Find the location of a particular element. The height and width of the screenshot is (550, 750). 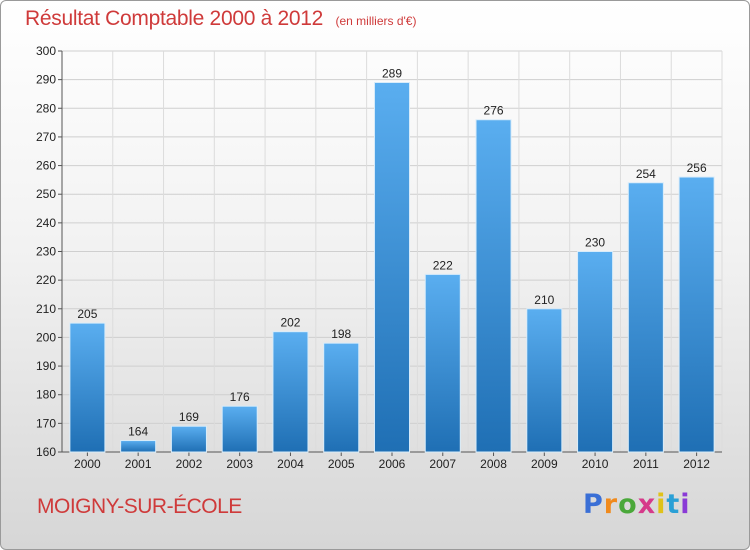

y-tick-label-220: 220 is located at coordinates (46, 280).